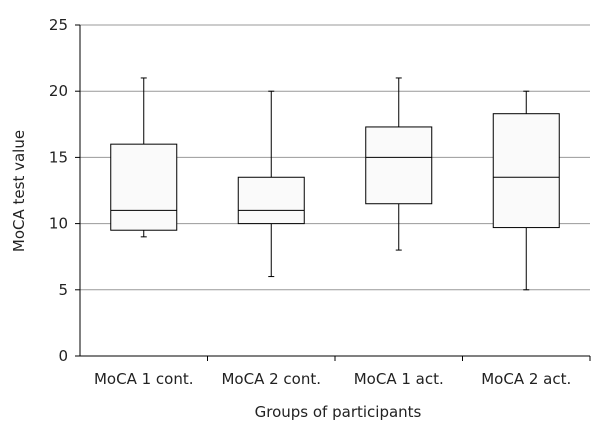 This screenshot has height=424, width=592. What do you see at coordinates (58, 25) in the screenshot?
I see `y-tick-label: 25` at bounding box center [58, 25].